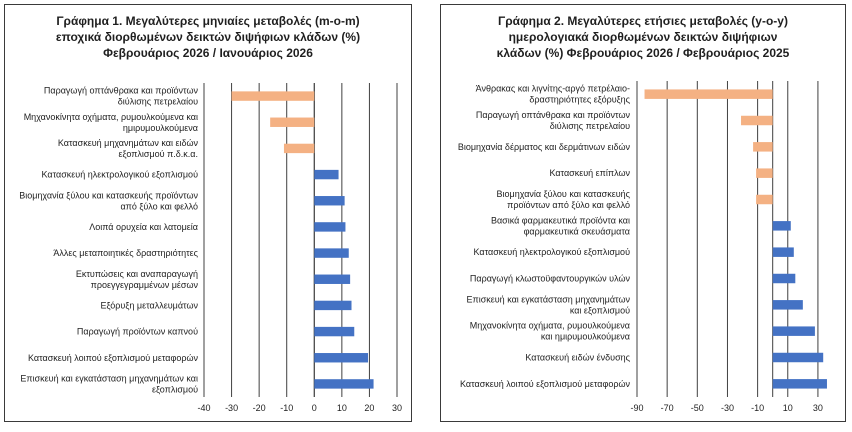  Describe the element at coordinates (208, 53) in the screenshot. I see `chart-title-1-line-3: Φεβρουάριος 2026 / Ιανουάριος 2026` at that location.